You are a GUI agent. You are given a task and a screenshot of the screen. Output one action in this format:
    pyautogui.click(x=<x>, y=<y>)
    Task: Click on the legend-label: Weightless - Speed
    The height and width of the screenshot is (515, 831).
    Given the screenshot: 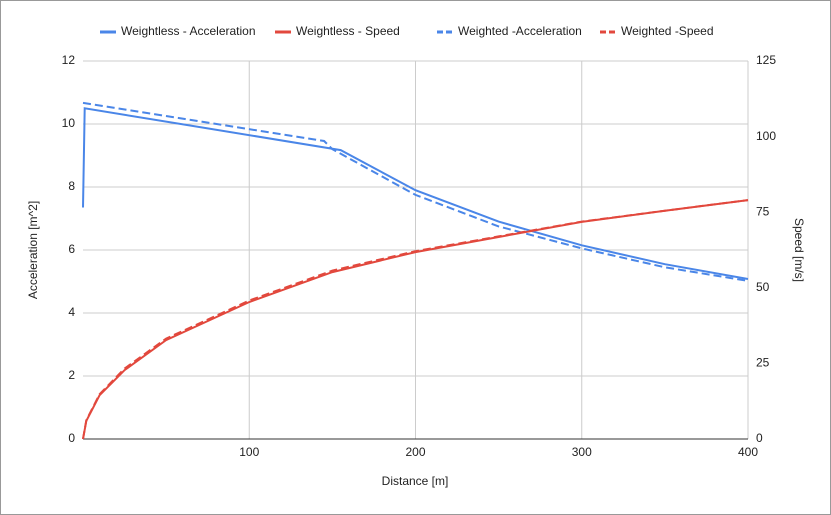 What is the action you would take?
    pyautogui.click(x=348, y=31)
    